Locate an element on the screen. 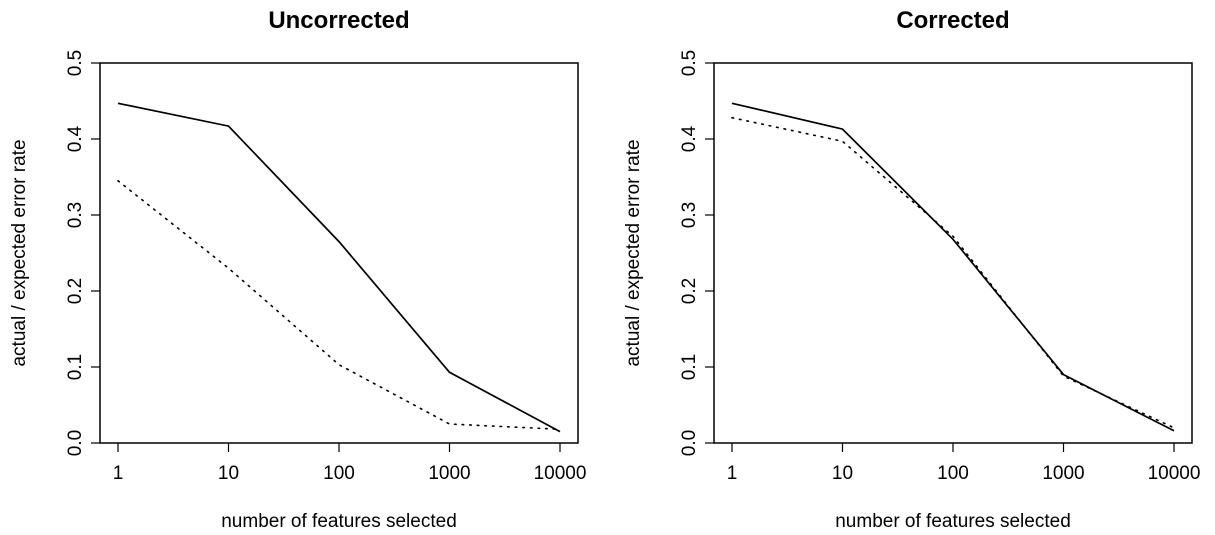 This screenshot has width=1215, height=535. chart-title: Corrected is located at coordinates (952, 20).